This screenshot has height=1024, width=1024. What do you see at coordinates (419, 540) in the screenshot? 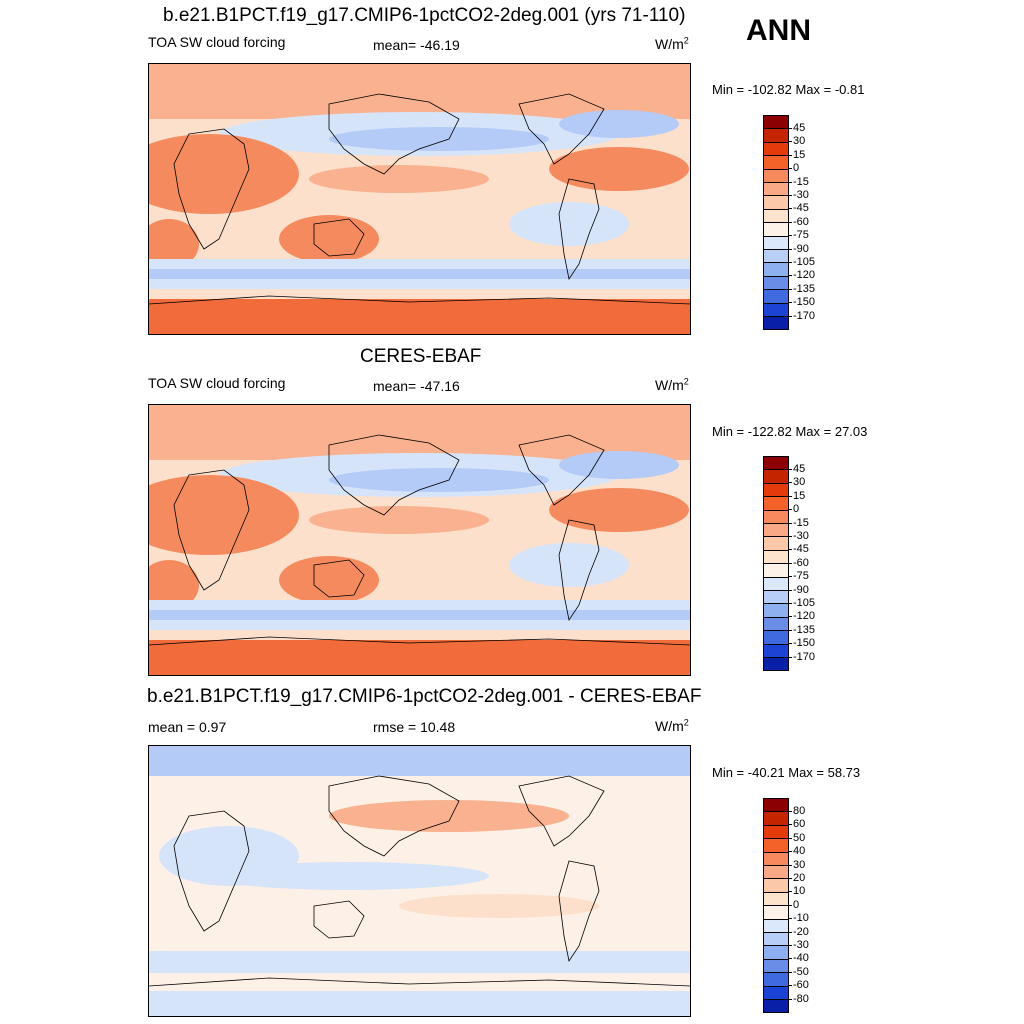
I see `map-panel2-svg` at bounding box center [419, 540].